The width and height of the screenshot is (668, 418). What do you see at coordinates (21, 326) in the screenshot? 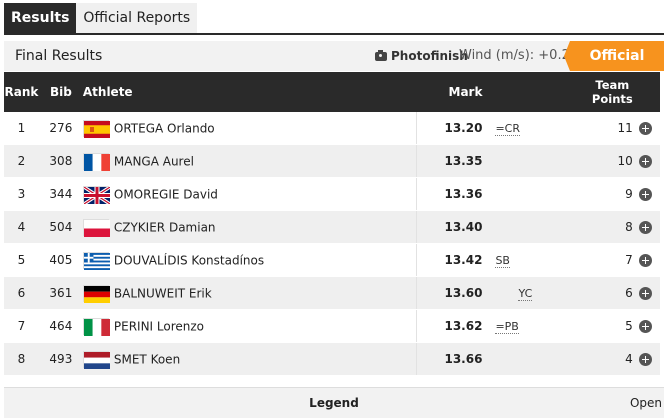
I see `rank-cell: 7` at bounding box center [21, 326].